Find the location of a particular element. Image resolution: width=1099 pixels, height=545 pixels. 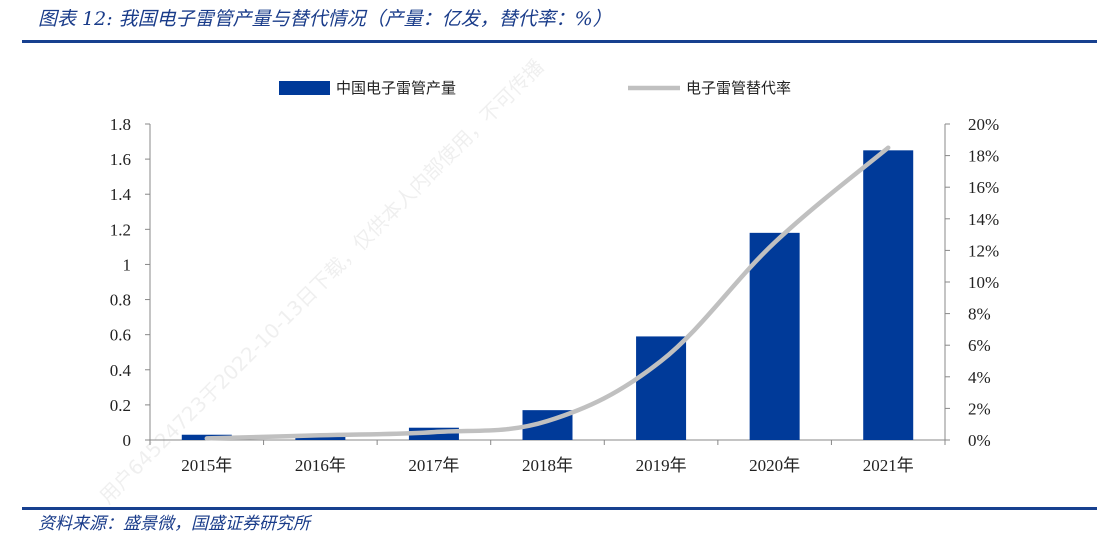

legend-label-line: 电子雷管替代率 is located at coordinates (738, 88).